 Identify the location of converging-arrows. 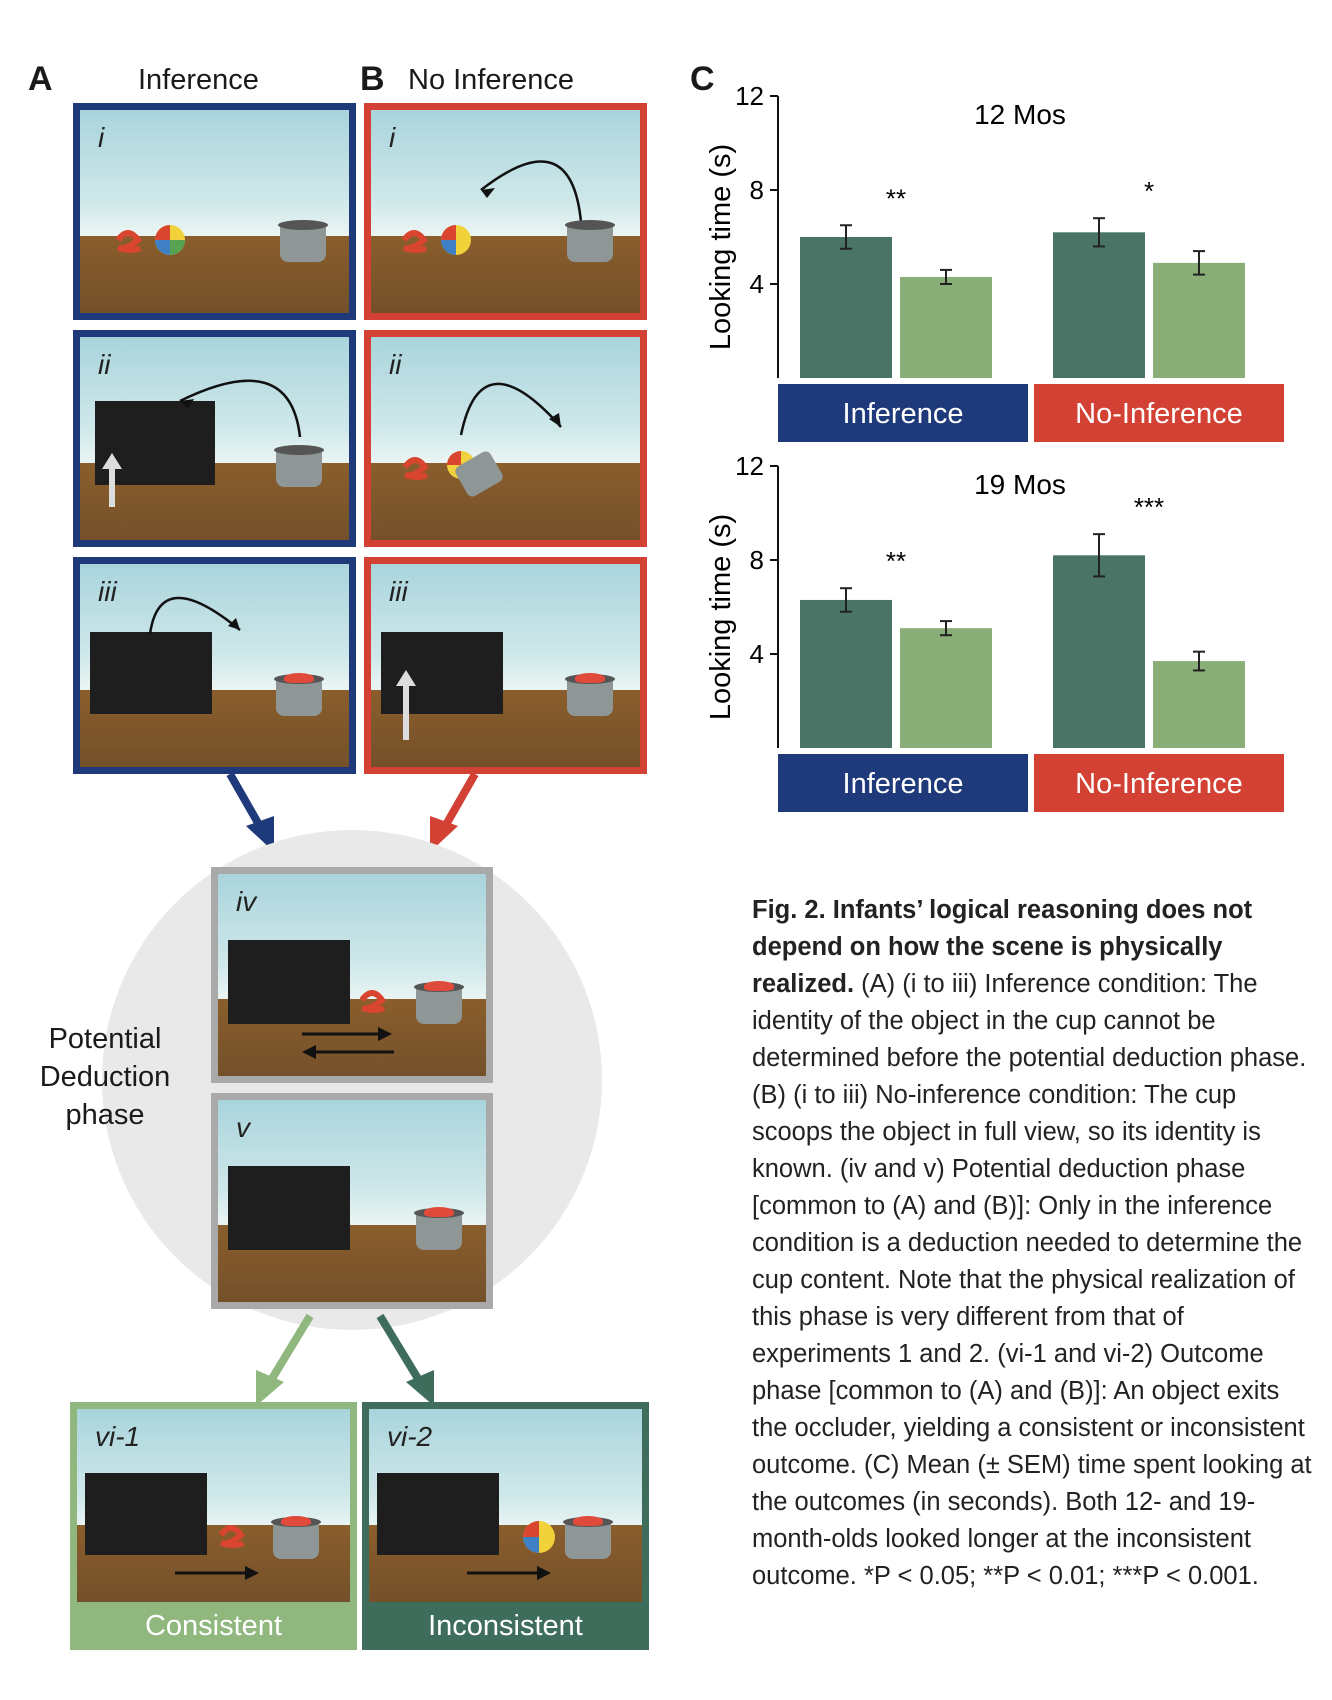
(352, 812).